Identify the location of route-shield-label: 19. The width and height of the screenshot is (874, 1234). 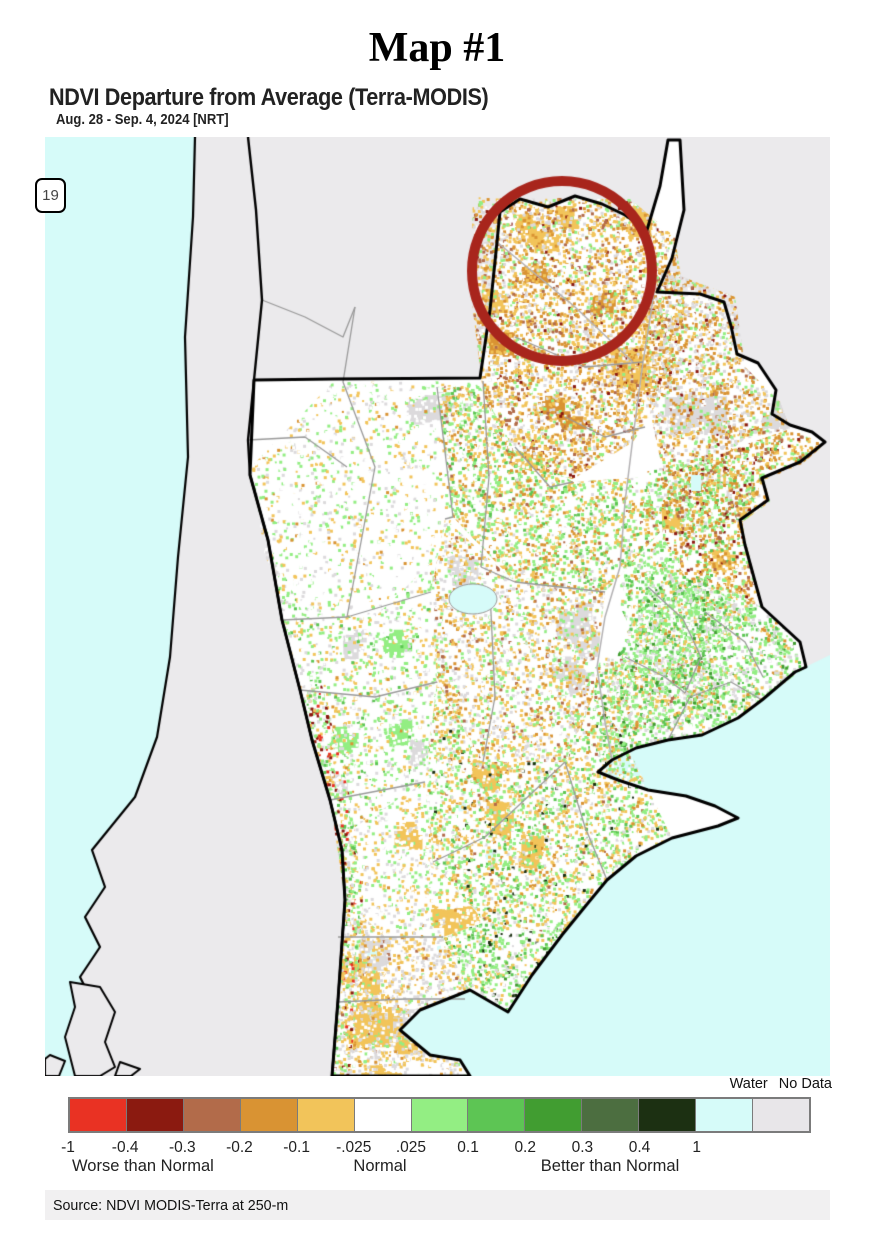
(50, 195).